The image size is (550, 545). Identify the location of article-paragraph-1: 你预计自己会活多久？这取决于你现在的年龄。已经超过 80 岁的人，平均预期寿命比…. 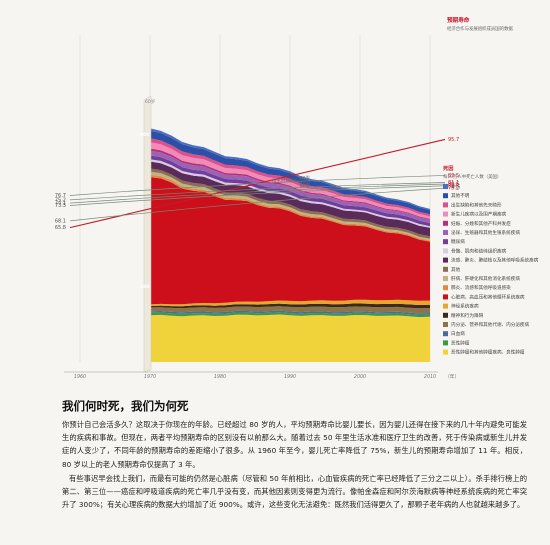
(294, 444).